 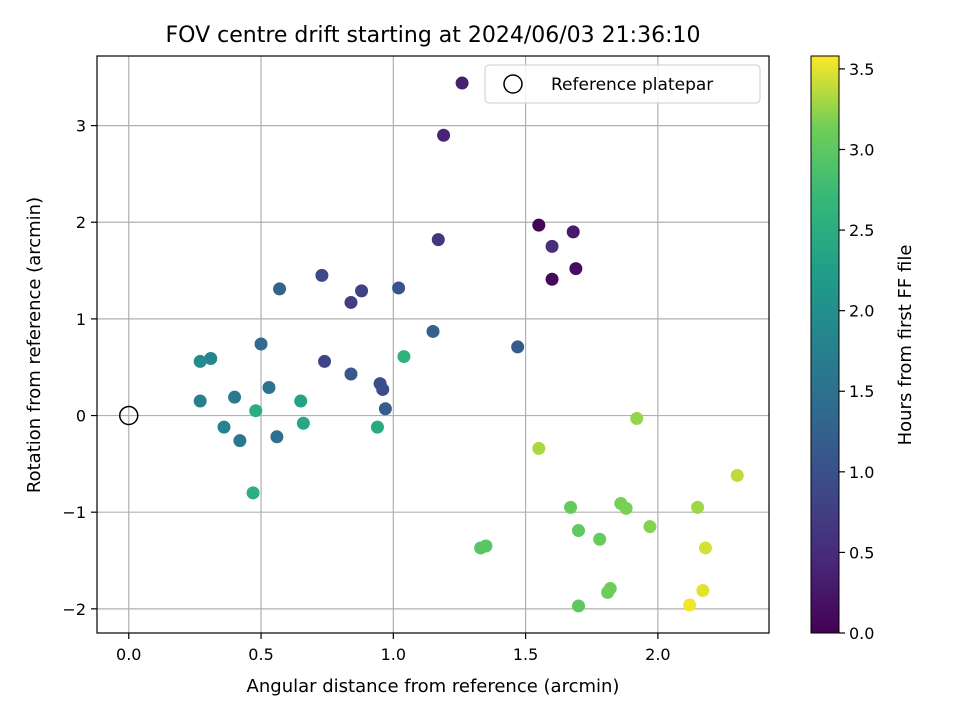 I want to click on x-tick-label: 0.5, so click(x=260, y=654).